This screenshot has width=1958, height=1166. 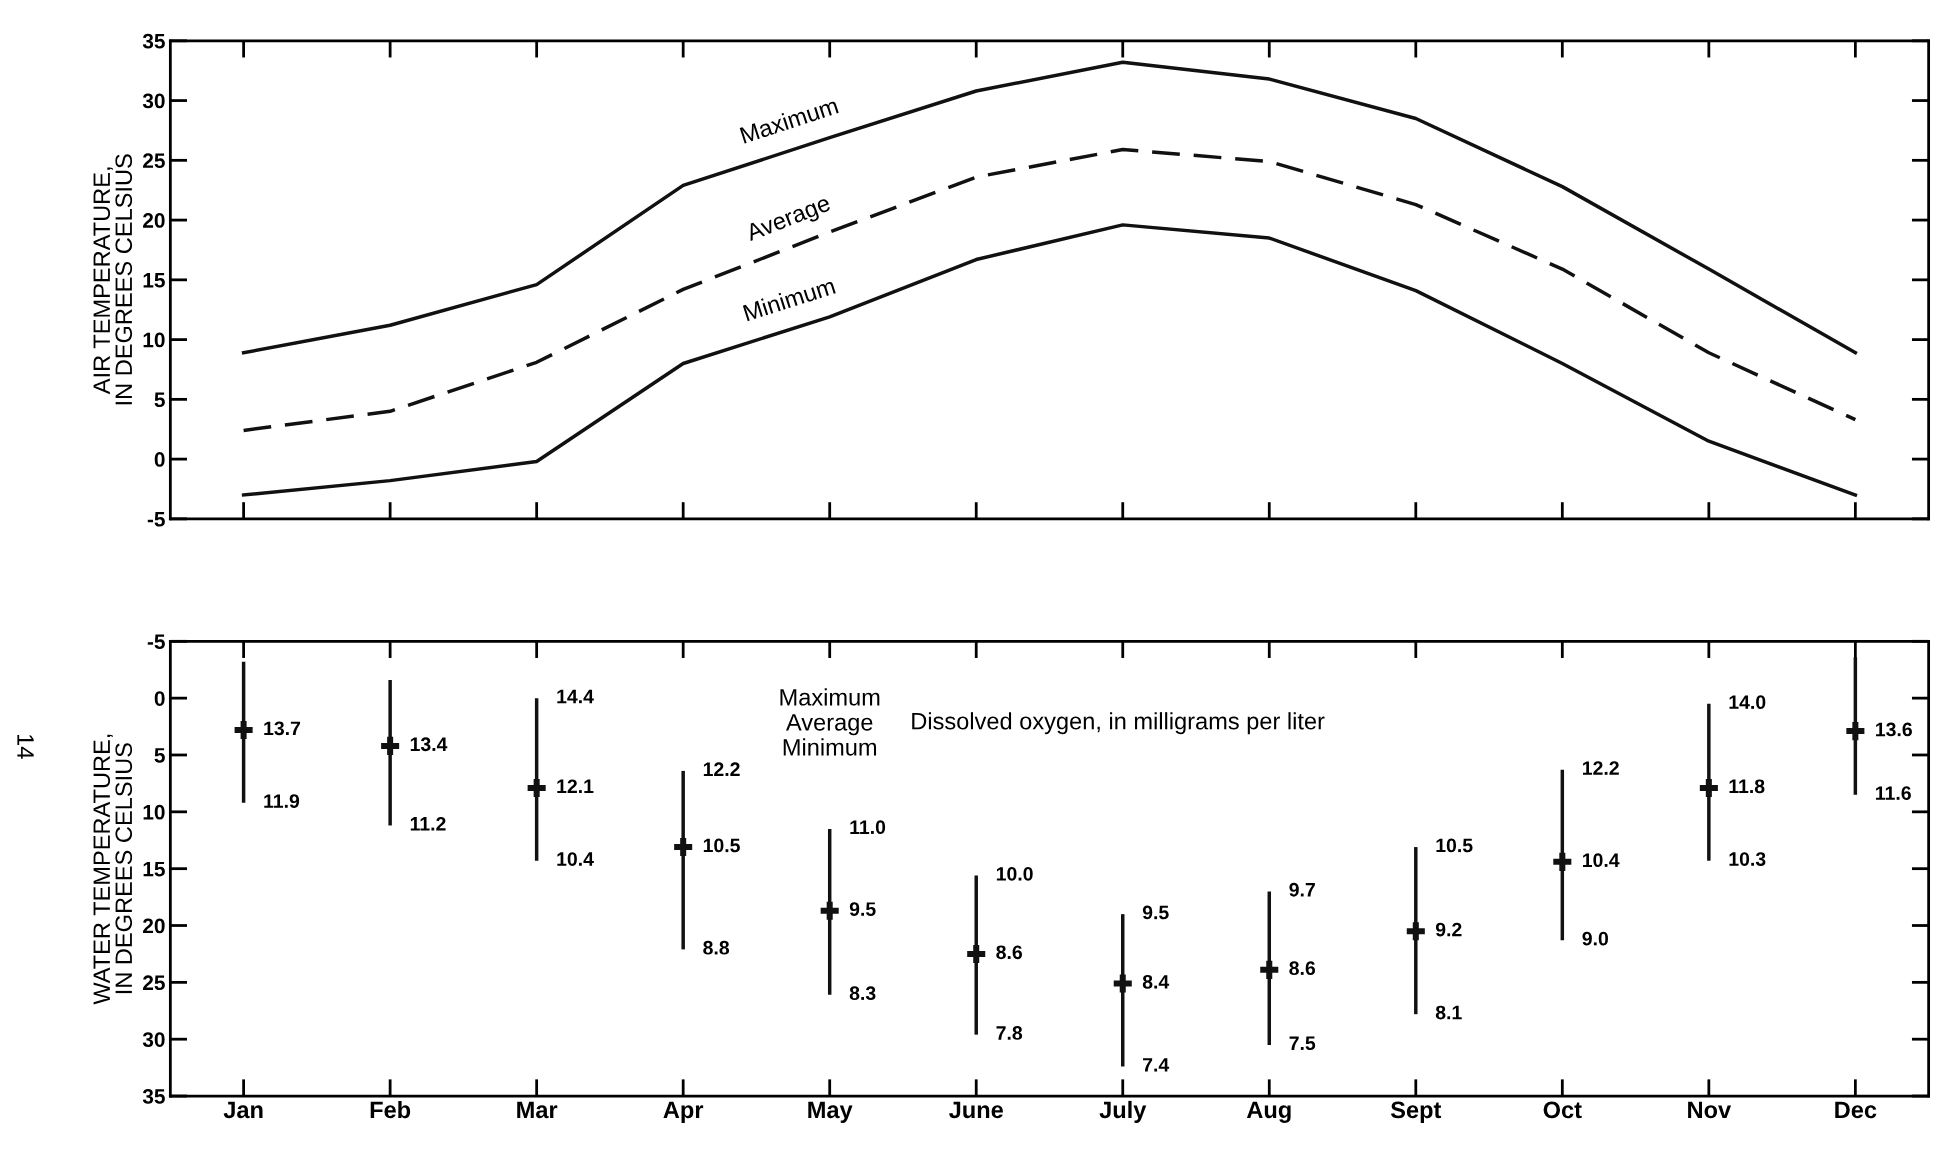 I want to click on annotation: 11.0, so click(x=868, y=827).